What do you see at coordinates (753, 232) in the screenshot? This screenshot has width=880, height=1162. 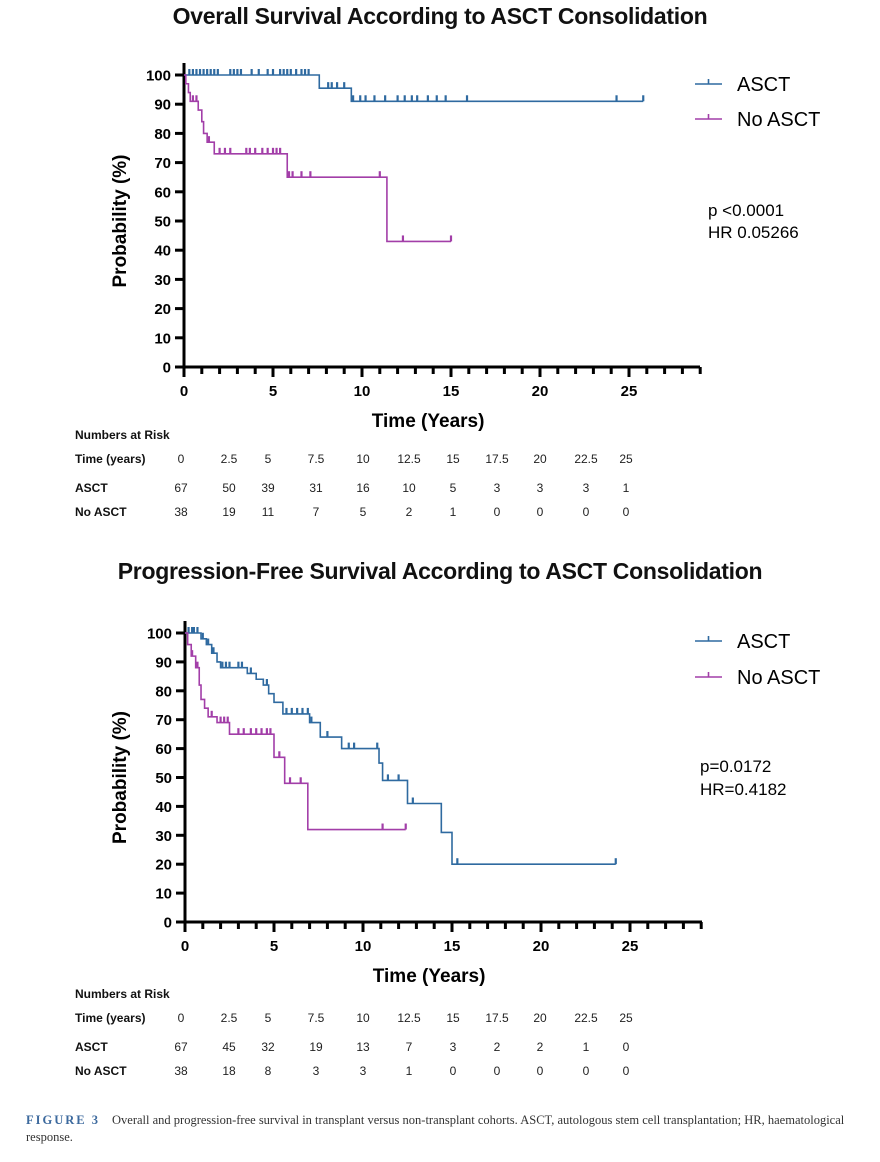 I see `hazard-ratio: HR 0.05266` at bounding box center [753, 232].